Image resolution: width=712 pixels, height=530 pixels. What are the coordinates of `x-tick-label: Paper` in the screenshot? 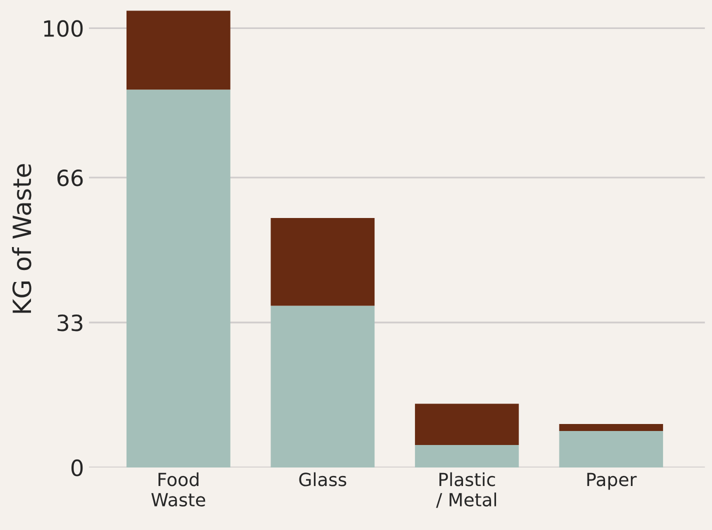 It's located at (612, 481).